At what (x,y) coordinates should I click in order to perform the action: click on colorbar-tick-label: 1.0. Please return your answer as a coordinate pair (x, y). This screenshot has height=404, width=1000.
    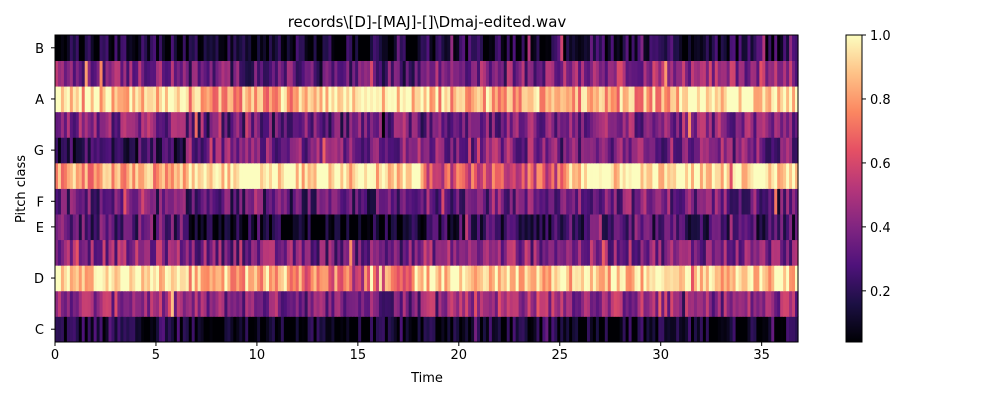
    Looking at the image, I should click on (880, 36).